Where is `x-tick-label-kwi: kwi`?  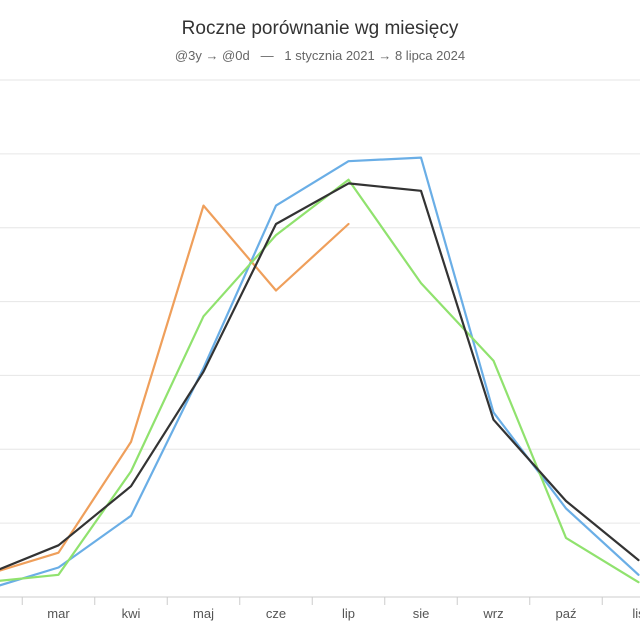 x-tick-label-kwi: kwi is located at coordinates (131, 613).